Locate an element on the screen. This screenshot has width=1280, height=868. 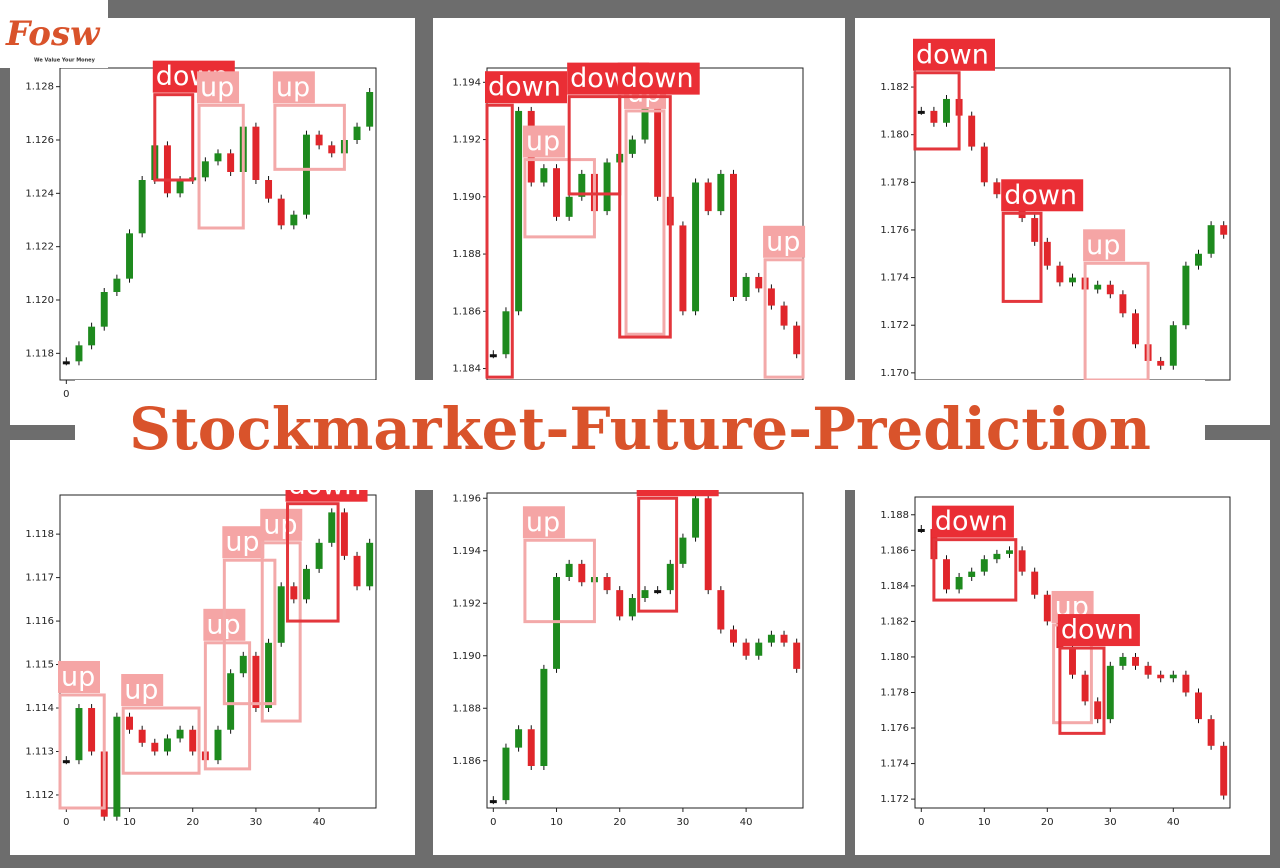
x-tick-label: 10 is located at coordinates (129, 822).